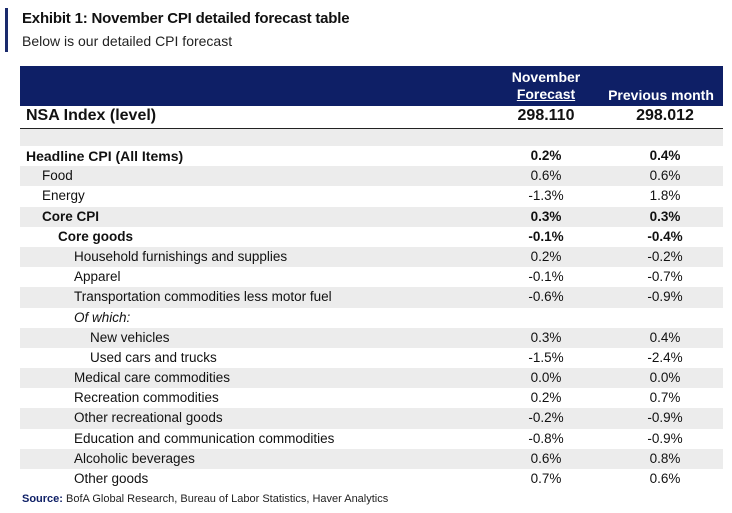 The image size is (732, 513). I want to click on table-row: Core CPI 0.3% 0.3%, so click(371, 216).